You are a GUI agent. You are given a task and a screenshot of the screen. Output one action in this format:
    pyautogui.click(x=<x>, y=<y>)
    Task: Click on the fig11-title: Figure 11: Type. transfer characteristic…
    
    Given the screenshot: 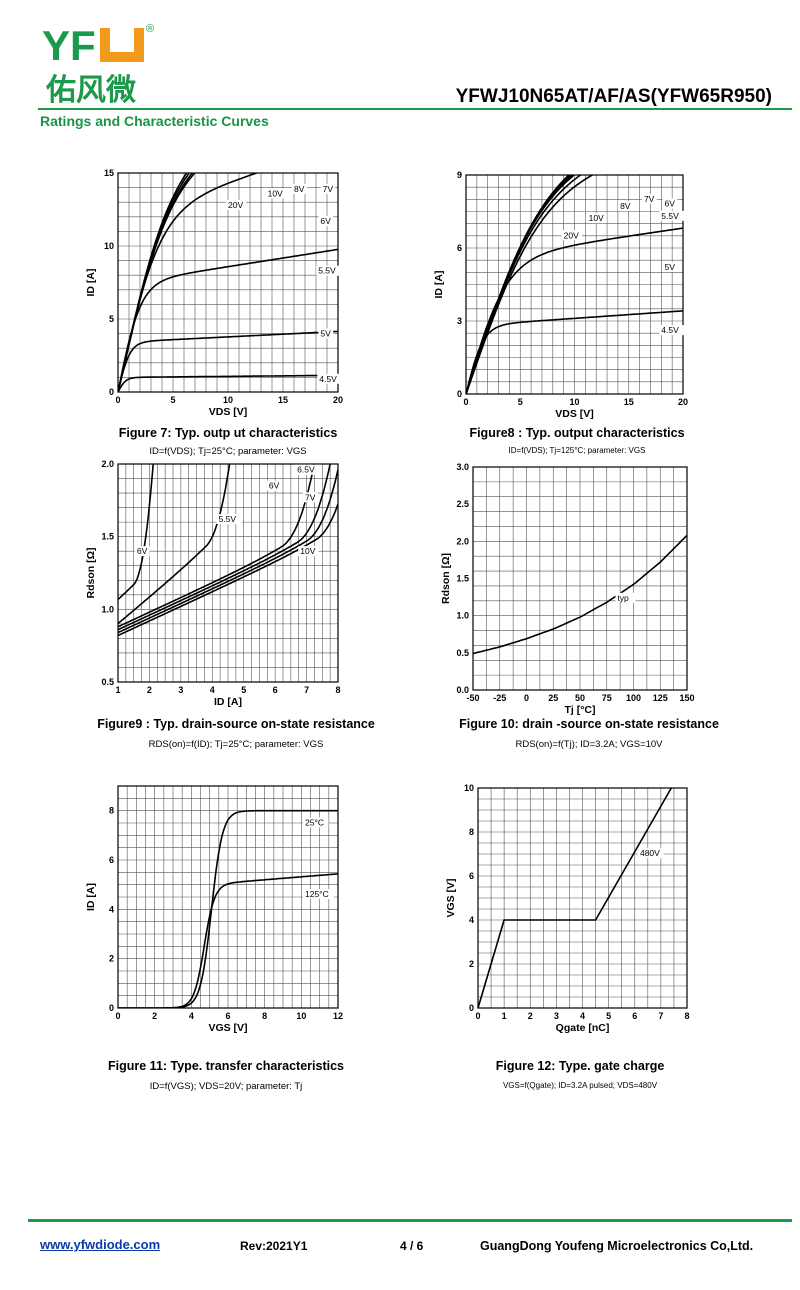 What is the action you would take?
    pyautogui.click(x=226, y=1066)
    